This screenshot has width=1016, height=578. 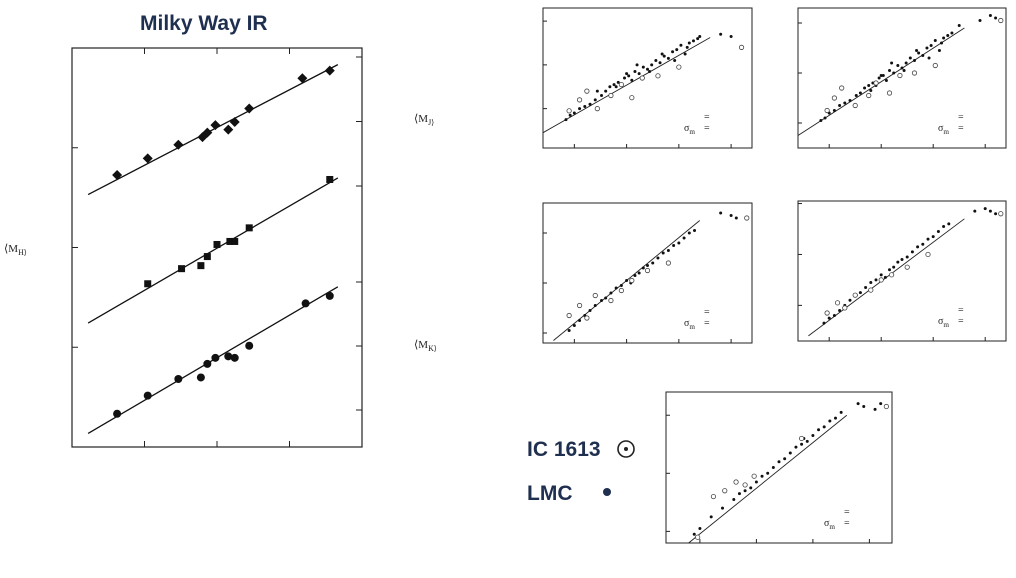 I want to click on h-panel-sigma-symbol: σm, so click(x=829, y=524).